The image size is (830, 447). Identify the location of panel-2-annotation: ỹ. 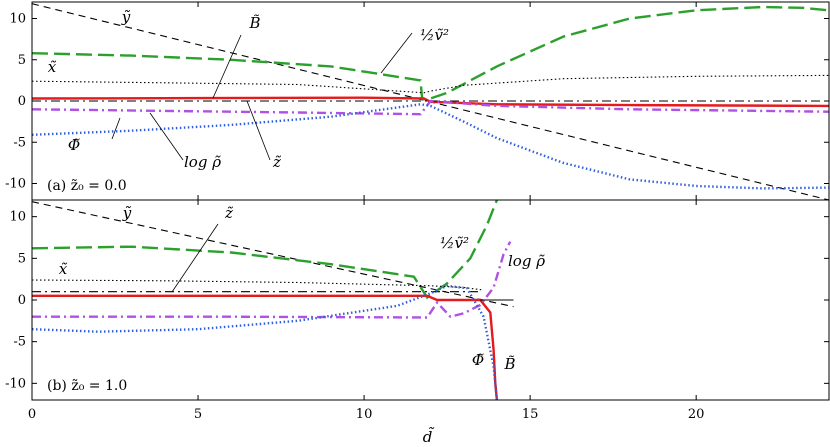
(127, 213).